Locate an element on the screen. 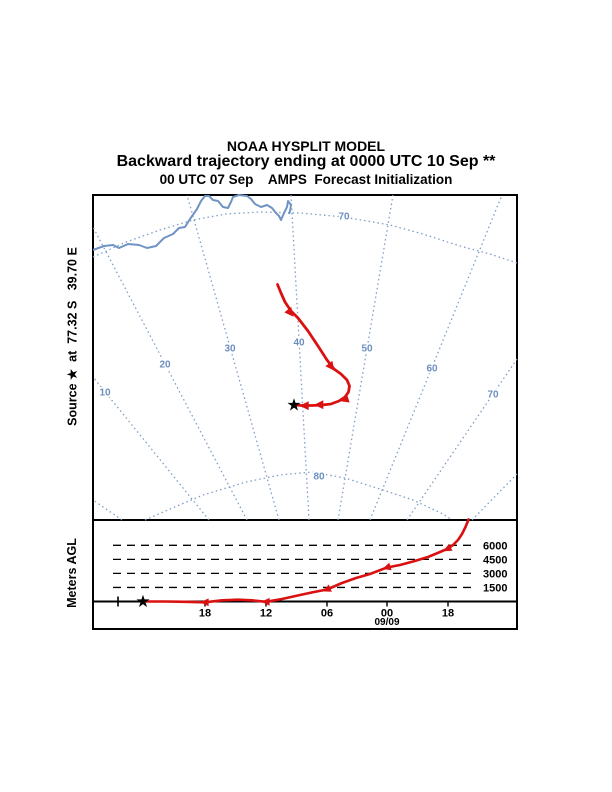 The height and width of the screenshot is (792, 612). antarctic-coastline is located at coordinates (192, 222).